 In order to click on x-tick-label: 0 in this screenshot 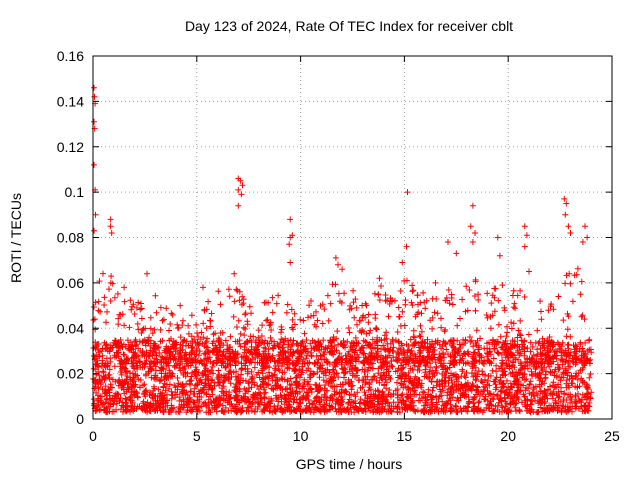, I will do `click(93, 436)`.